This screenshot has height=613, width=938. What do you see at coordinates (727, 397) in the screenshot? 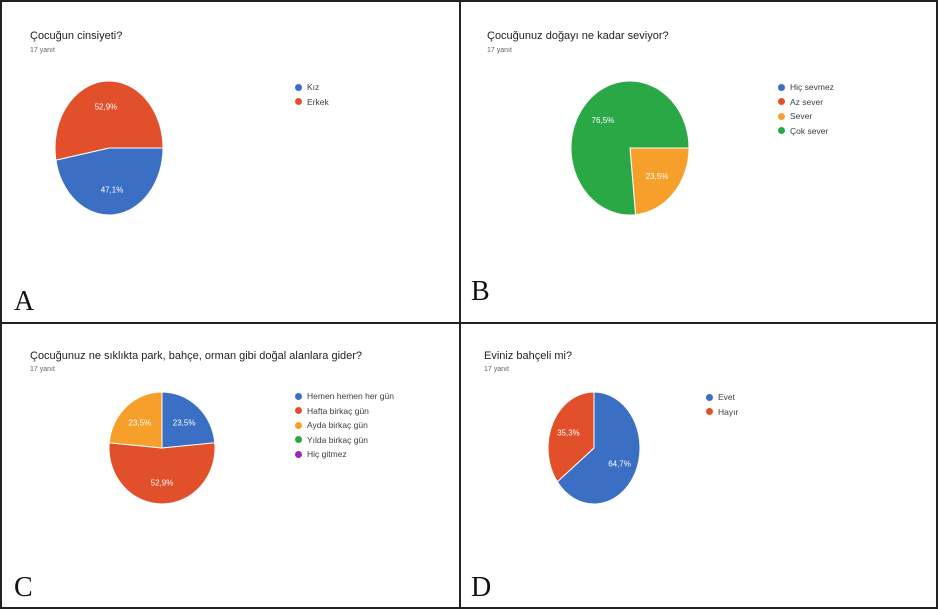
I see `legend-label: Evet` at bounding box center [727, 397].